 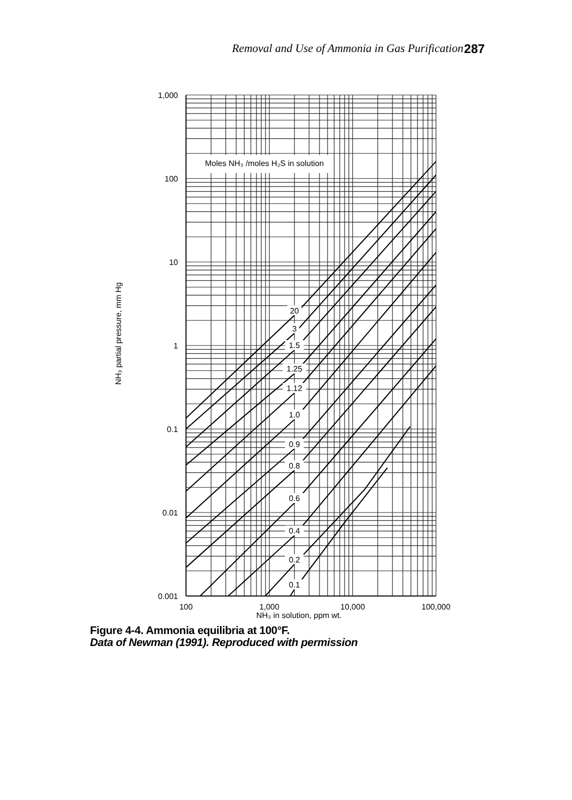 I want to click on series-label: 1.5, so click(x=294, y=345).